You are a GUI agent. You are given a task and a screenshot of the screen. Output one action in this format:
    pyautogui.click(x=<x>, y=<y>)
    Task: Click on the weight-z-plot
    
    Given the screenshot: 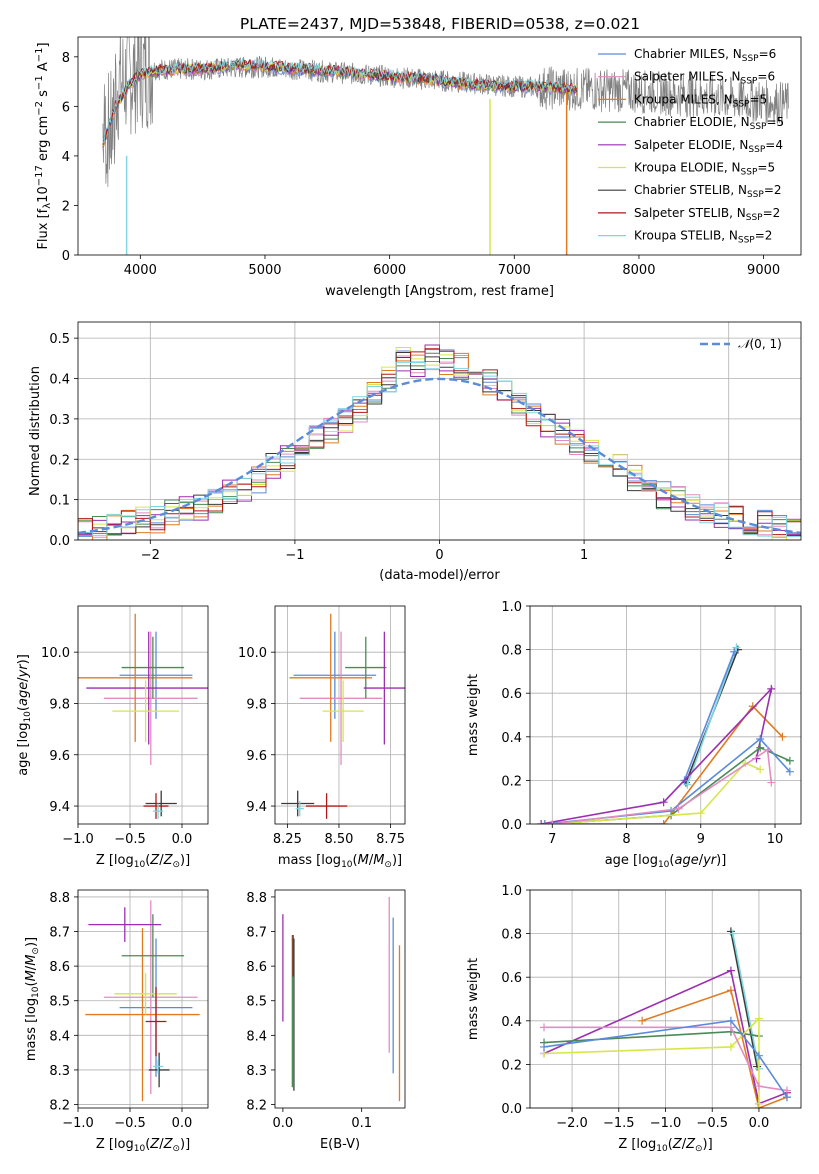 What is the action you would take?
    pyautogui.click(x=665, y=1017)
    